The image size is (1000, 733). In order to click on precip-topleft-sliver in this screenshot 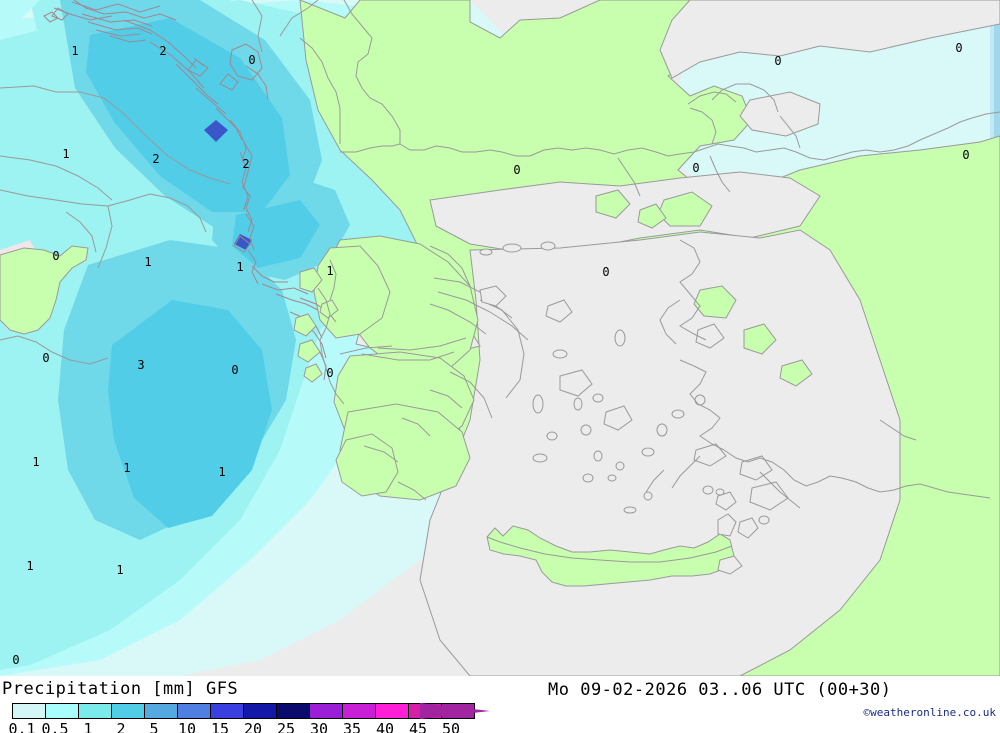, I will do `click(20, 13)`.